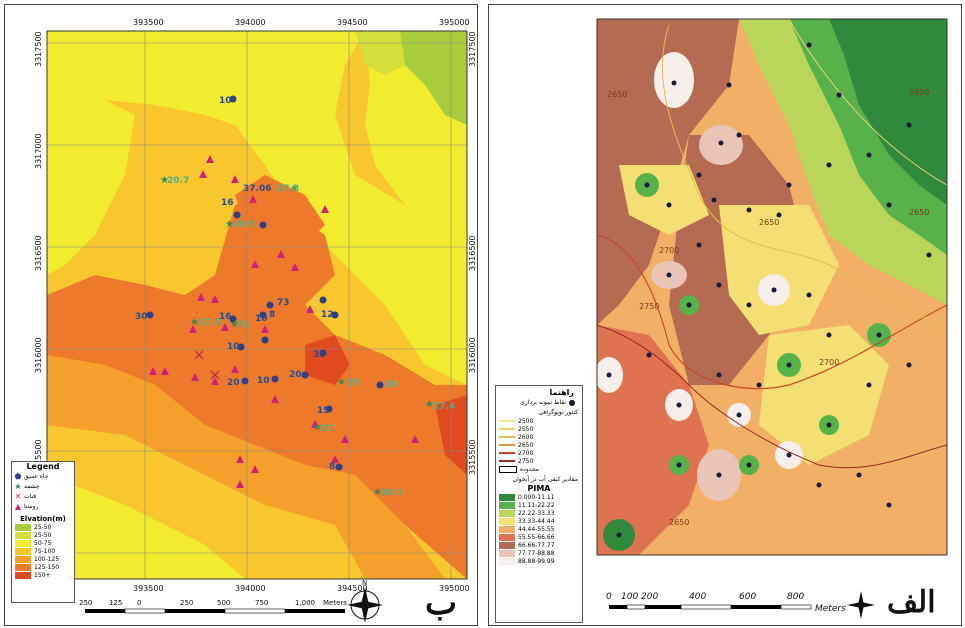 This screenshot has height=628, width=965. What do you see at coordinates (697, 597) in the screenshot?
I see `scale-label: 400` at bounding box center [697, 597].